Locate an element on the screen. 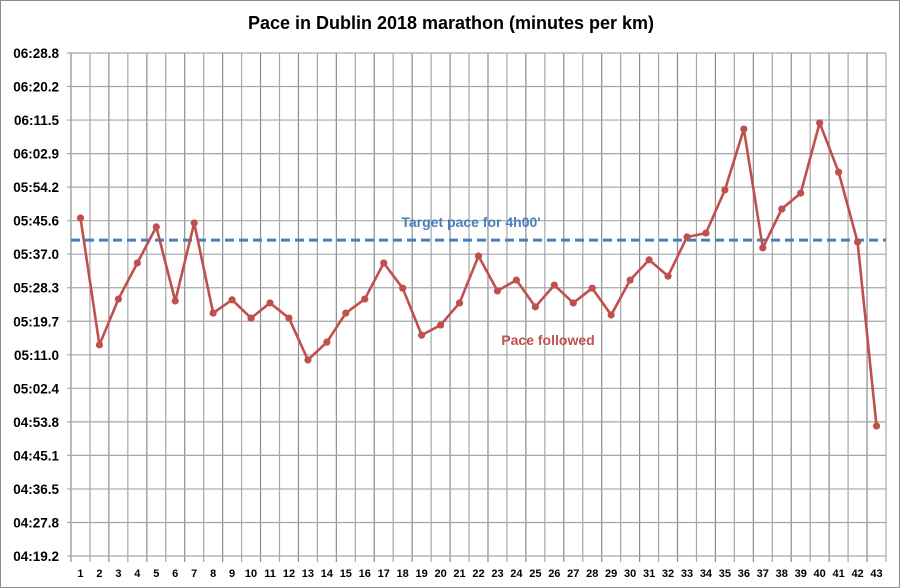  y-tick-label: 06:02.9 is located at coordinates (36, 154).